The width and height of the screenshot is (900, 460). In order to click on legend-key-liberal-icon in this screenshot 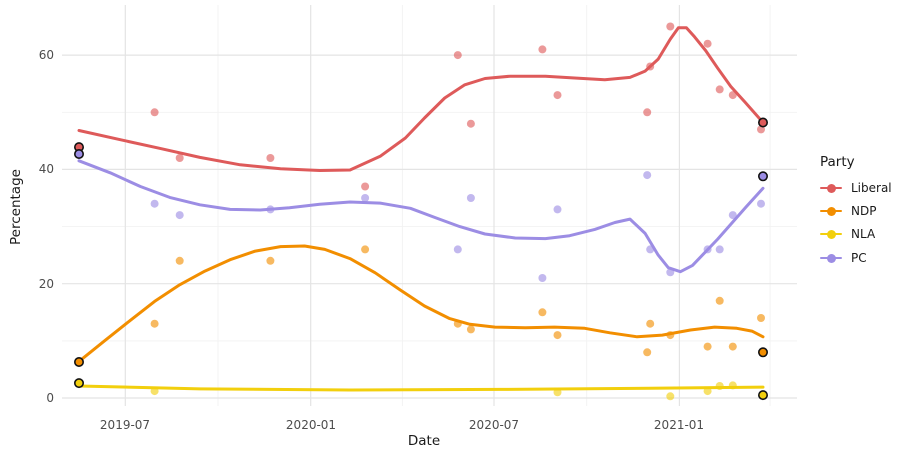, I will do `click(831, 188)`.